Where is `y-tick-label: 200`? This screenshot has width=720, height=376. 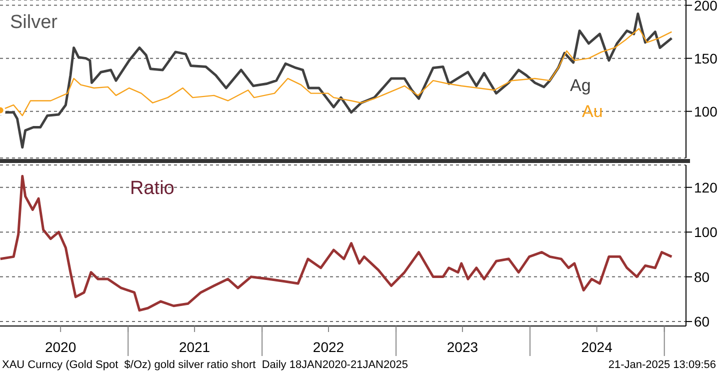 y-tick-label: 200 is located at coordinates (706, 7).